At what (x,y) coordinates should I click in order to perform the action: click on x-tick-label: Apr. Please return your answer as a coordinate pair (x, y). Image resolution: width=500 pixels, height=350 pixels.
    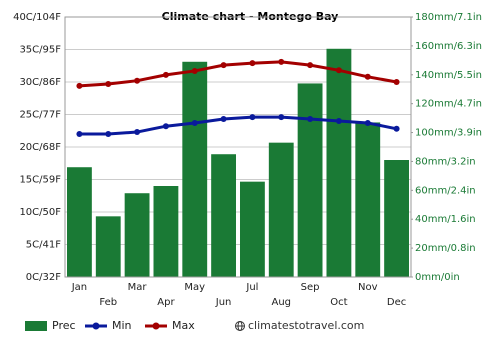
    Looking at the image, I should click on (166, 302).